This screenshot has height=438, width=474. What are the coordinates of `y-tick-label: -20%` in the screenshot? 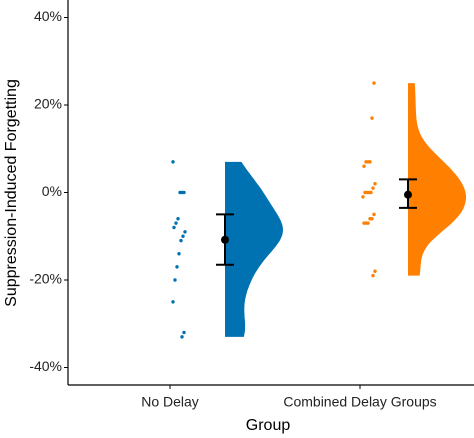 It's located at (45, 279).